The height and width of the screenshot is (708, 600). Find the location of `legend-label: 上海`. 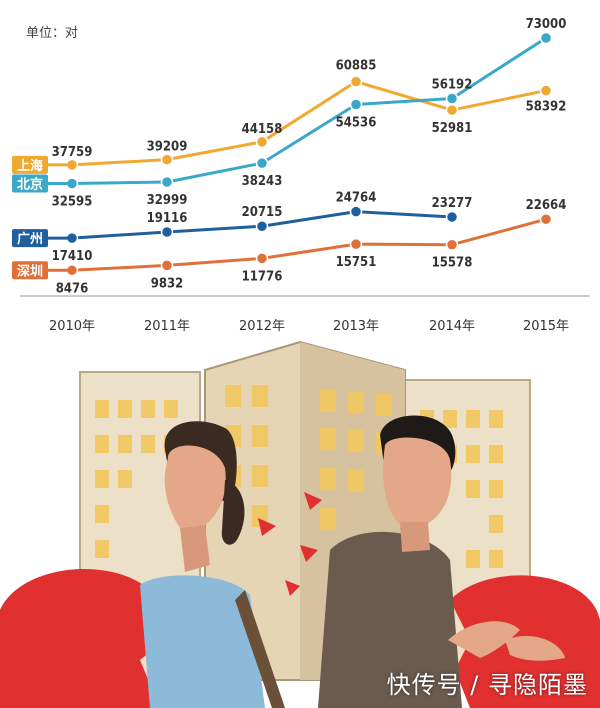

legend-label: 上海 is located at coordinates (30, 166).